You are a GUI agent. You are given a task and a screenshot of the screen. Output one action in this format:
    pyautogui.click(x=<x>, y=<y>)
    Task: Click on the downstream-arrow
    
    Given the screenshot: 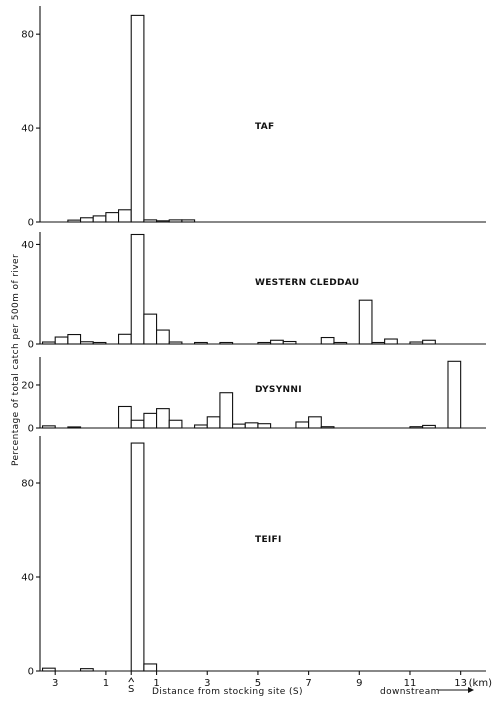 What is the action you would take?
    pyautogui.click(x=456, y=690)
    